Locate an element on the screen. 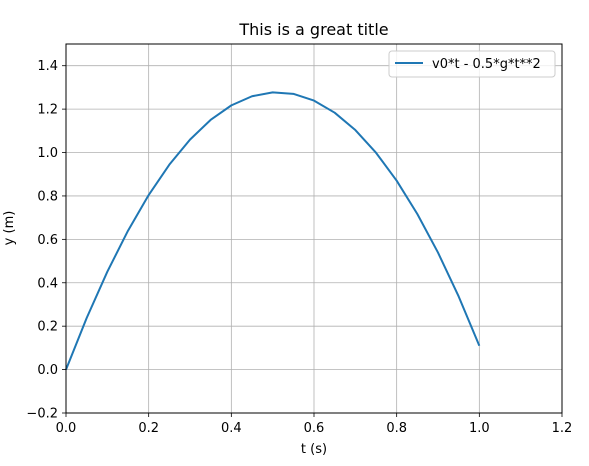 Image resolution: width=589 pixels, height=466 pixels. y-tick-label: 1.4 is located at coordinates (47, 66).